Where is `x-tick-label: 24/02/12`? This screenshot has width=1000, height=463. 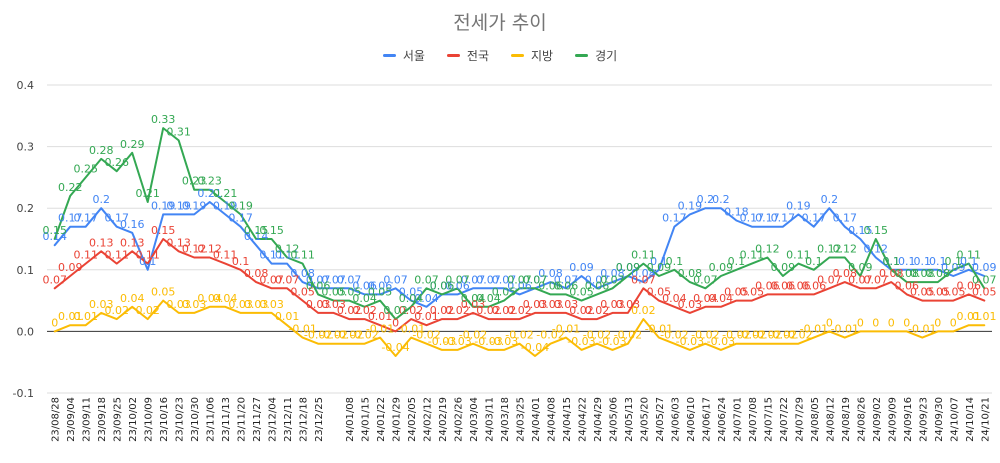
x-tick-label: 24/02/12 is located at coordinates (428, 419).